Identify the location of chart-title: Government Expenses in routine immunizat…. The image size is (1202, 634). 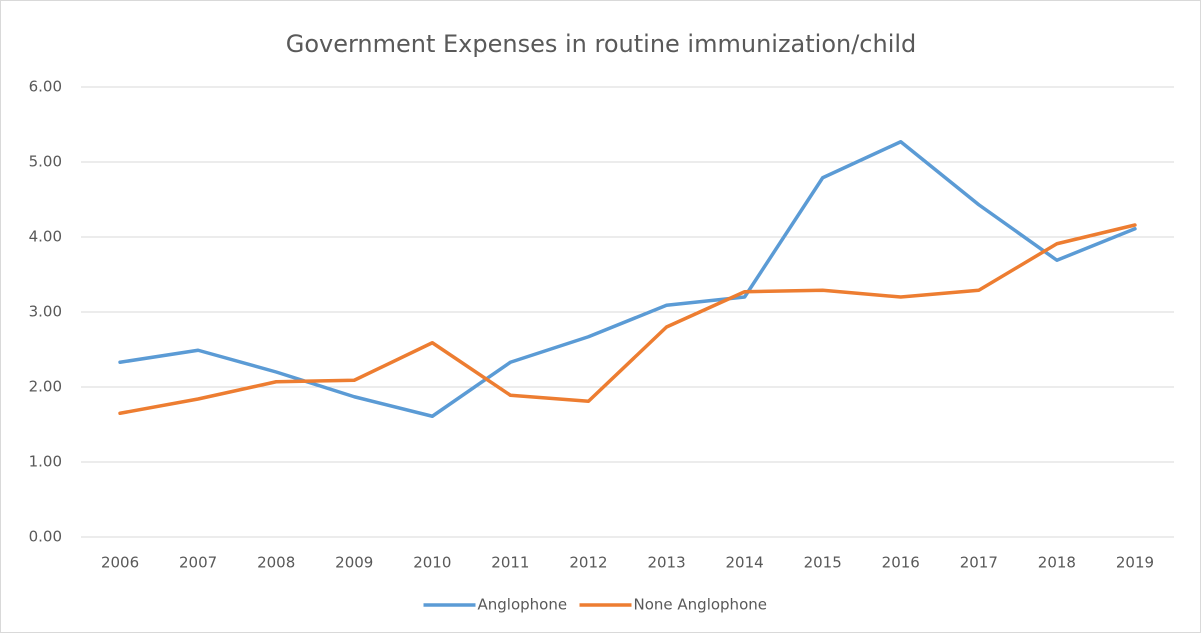
(601, 44).